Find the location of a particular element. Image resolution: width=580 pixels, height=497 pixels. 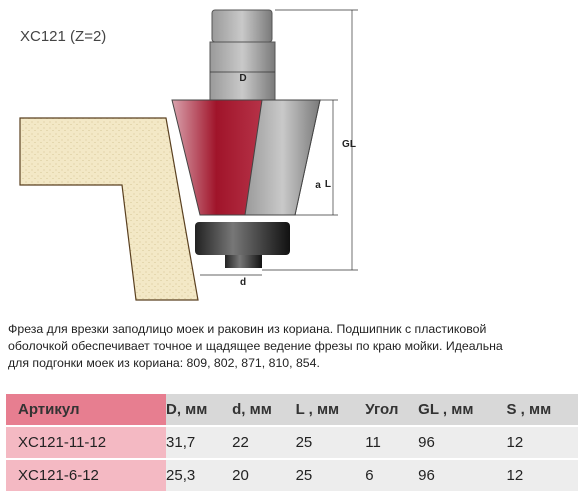

table-cell: 11 is located at coordinates (392, 442).